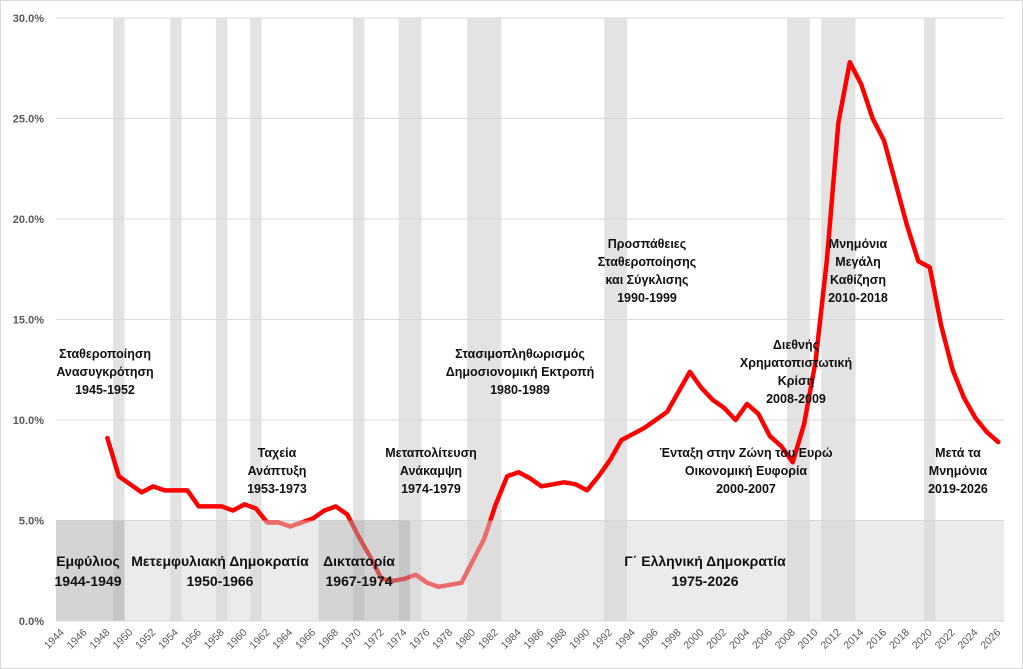 Image resolution: width=1023 pixels, height=669 pixels. Describe the element at coordinates (351, 639) in the screenshot. I see `x-tick-label: 1970` at that location.